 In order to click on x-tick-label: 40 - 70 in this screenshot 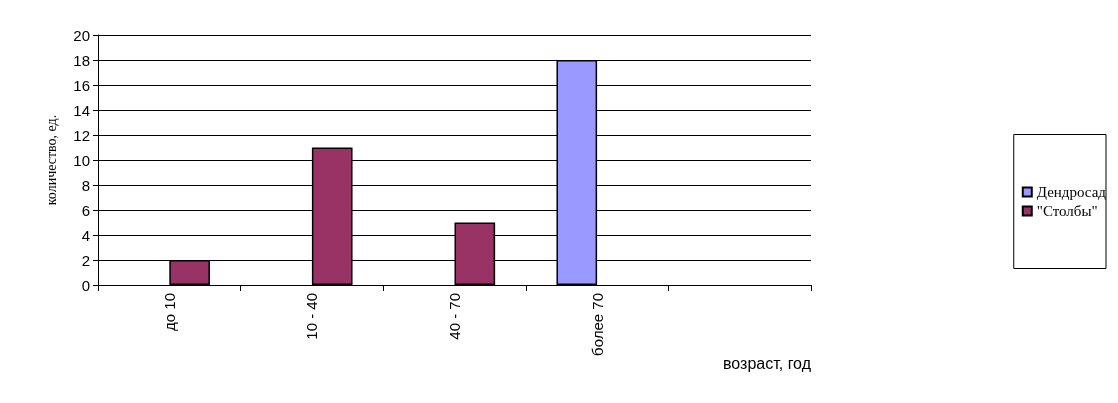, I will do `click(454, 316)`.